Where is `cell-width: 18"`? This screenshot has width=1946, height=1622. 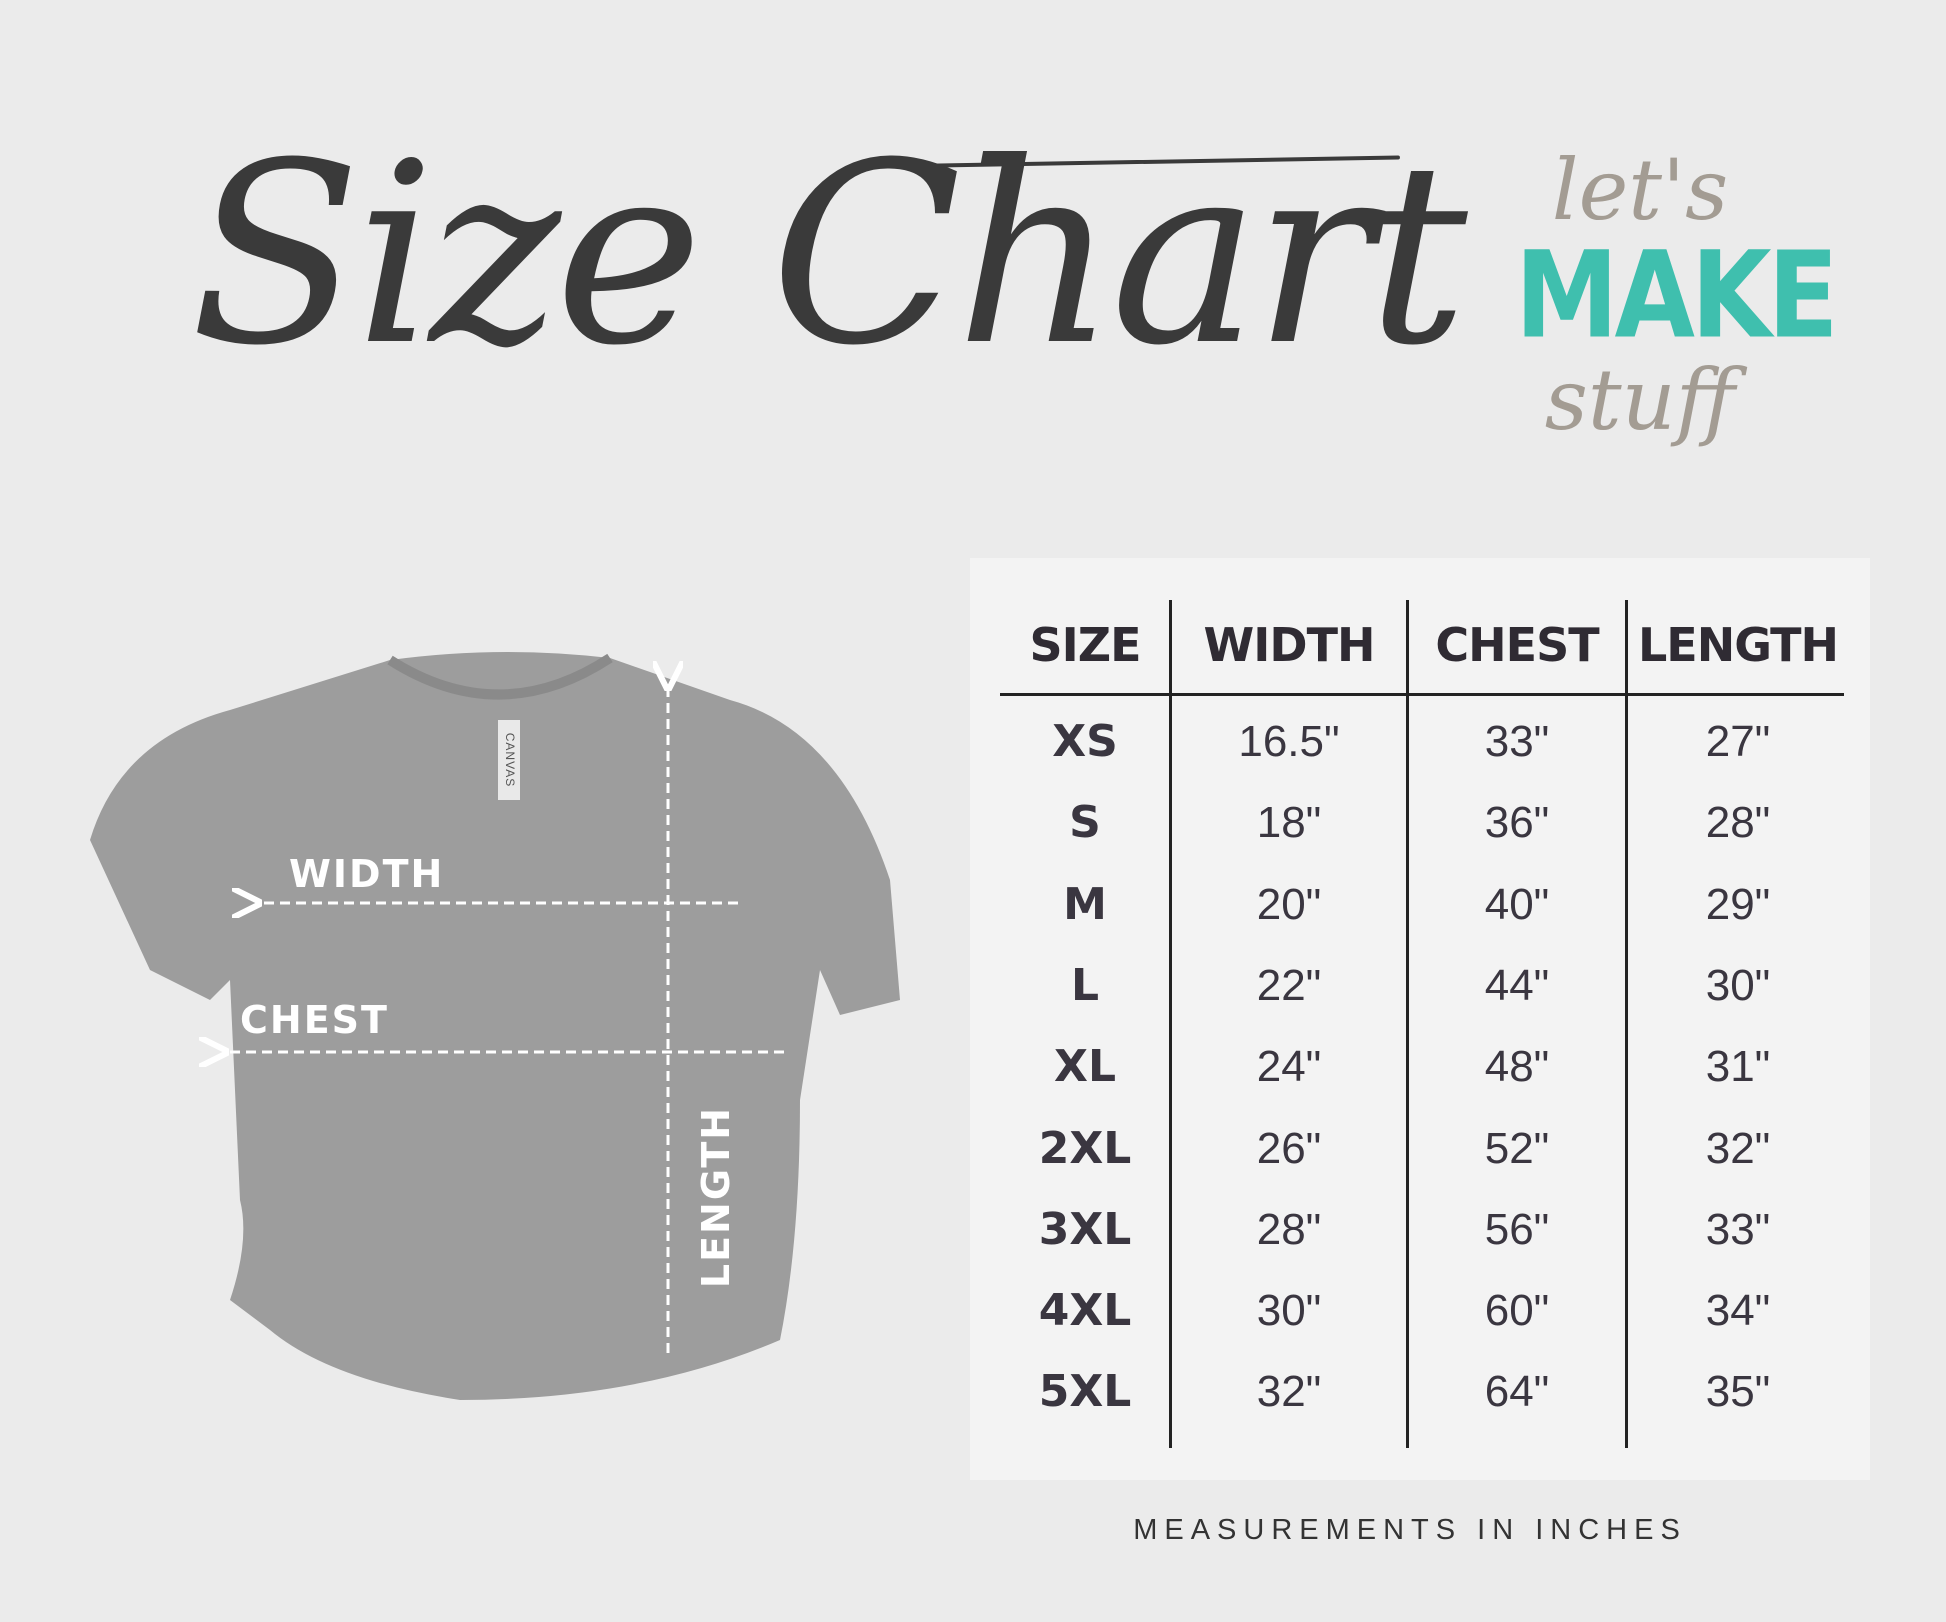
cell-width: 18" is located at coordinates (1289, 823).